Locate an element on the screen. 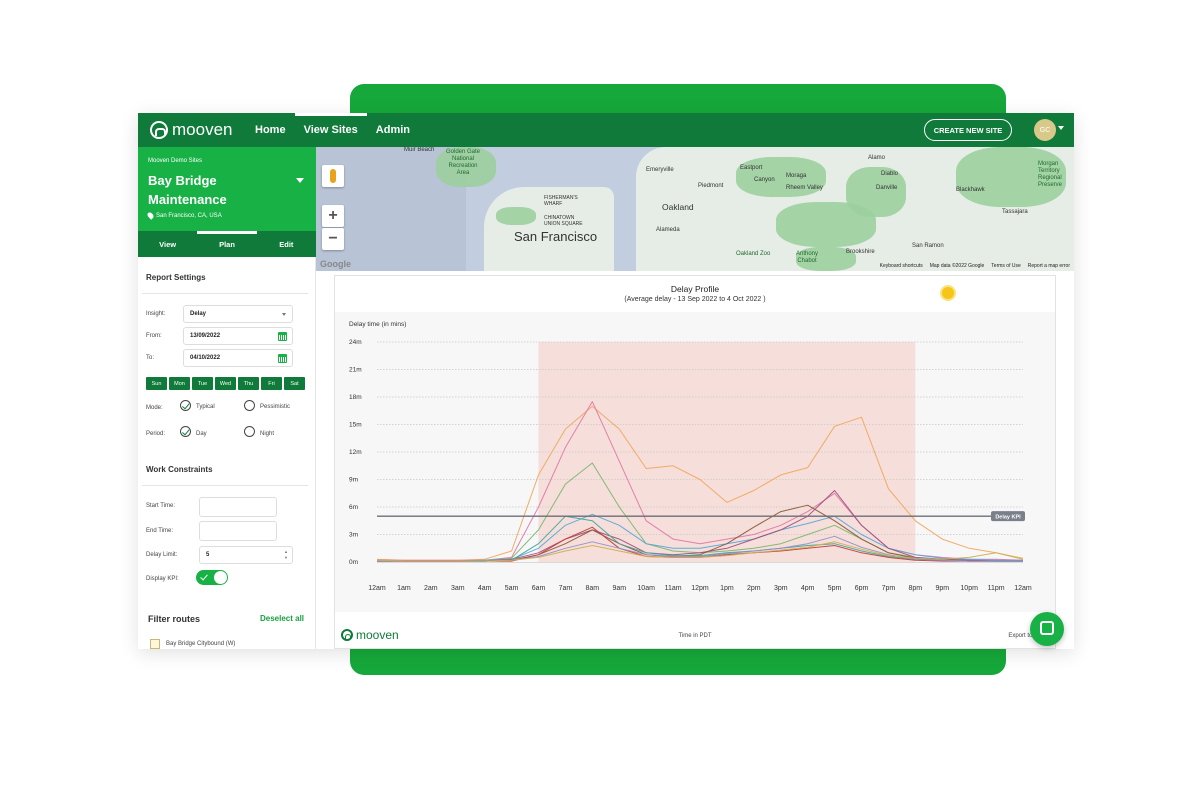 The width and height of the screenshot is (1200, 800). chart-title: Delay Profile is located at coordinates (695, 289).